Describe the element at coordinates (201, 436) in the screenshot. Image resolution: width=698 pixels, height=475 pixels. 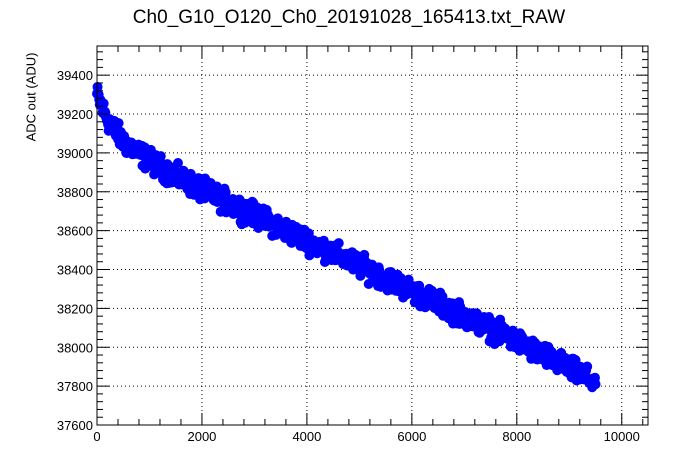
I see `x-tick-label: 2000` at that location.